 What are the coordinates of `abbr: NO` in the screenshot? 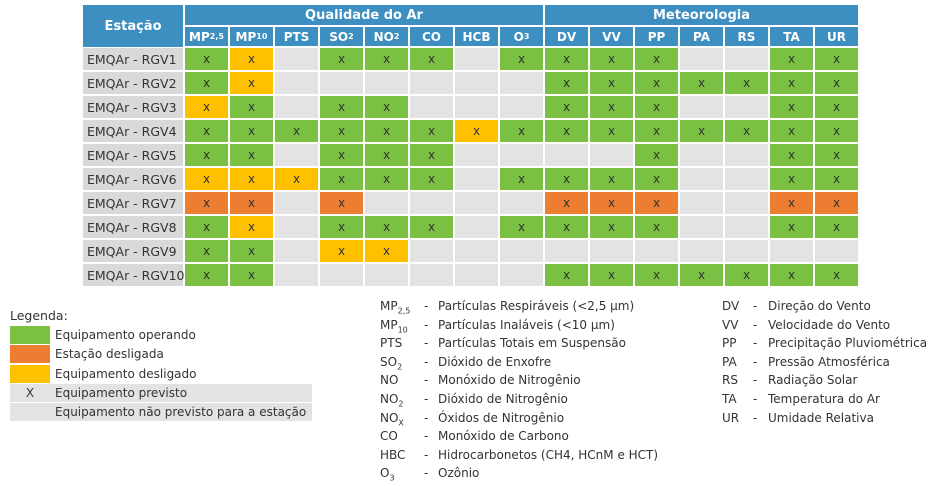 It's located at (389, 380).